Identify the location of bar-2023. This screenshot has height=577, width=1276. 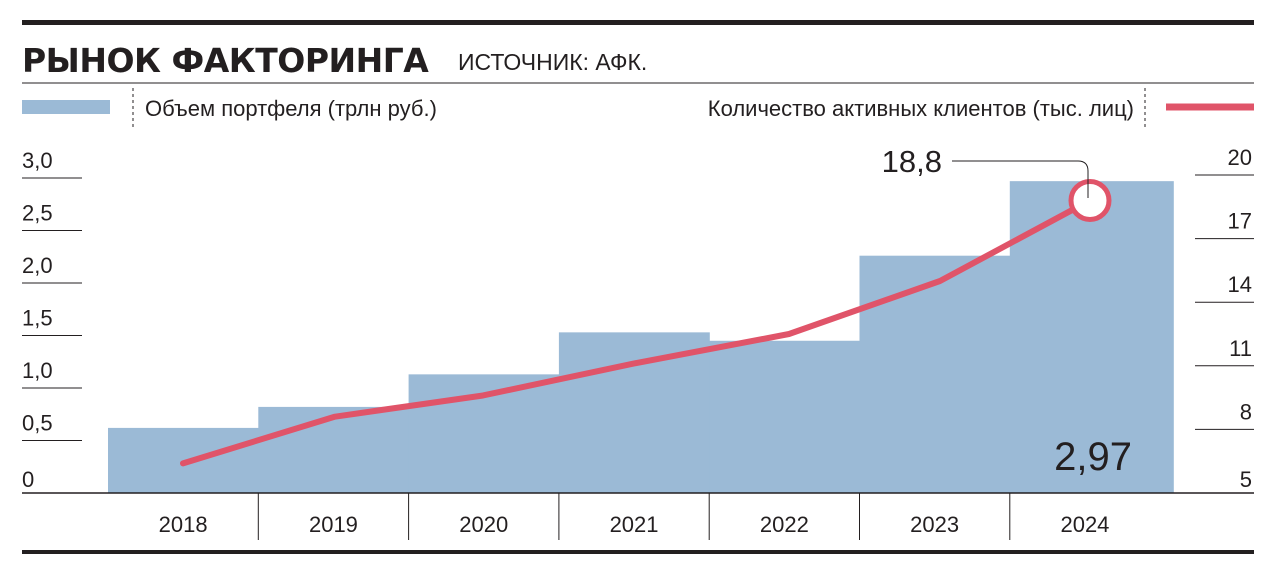
(935, 374).